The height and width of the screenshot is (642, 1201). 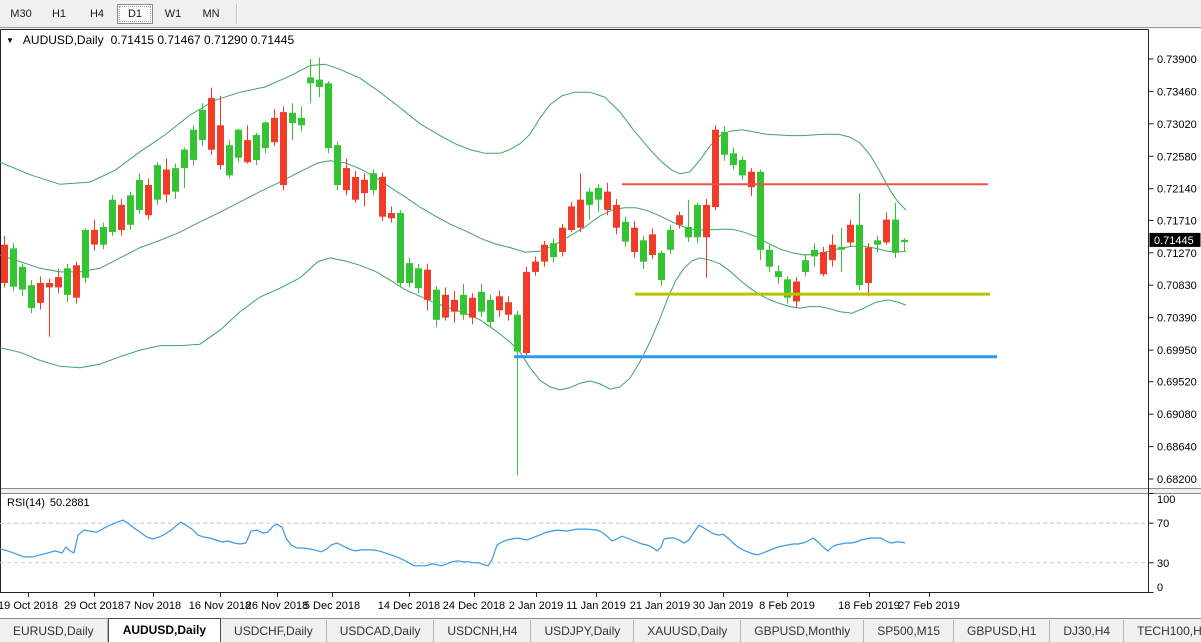 What do you see at coordinates (1160, 588) in the screenshot?
I see `rsi-axis-label: 0` at bounding box center [1160, 588].